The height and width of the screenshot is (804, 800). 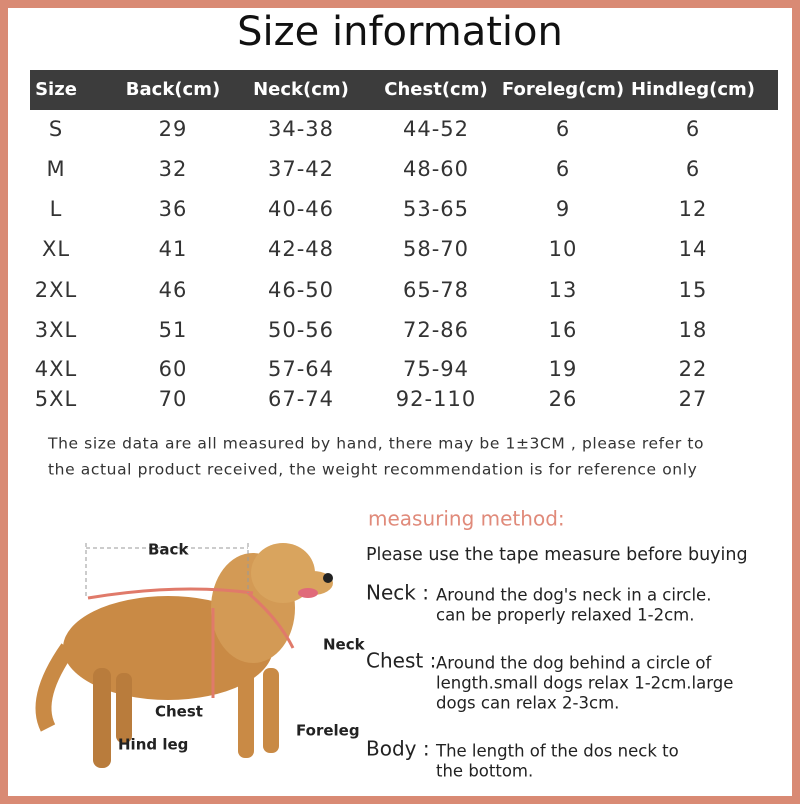 I want to click on table-cell: 22, so click(x=693, y=369).